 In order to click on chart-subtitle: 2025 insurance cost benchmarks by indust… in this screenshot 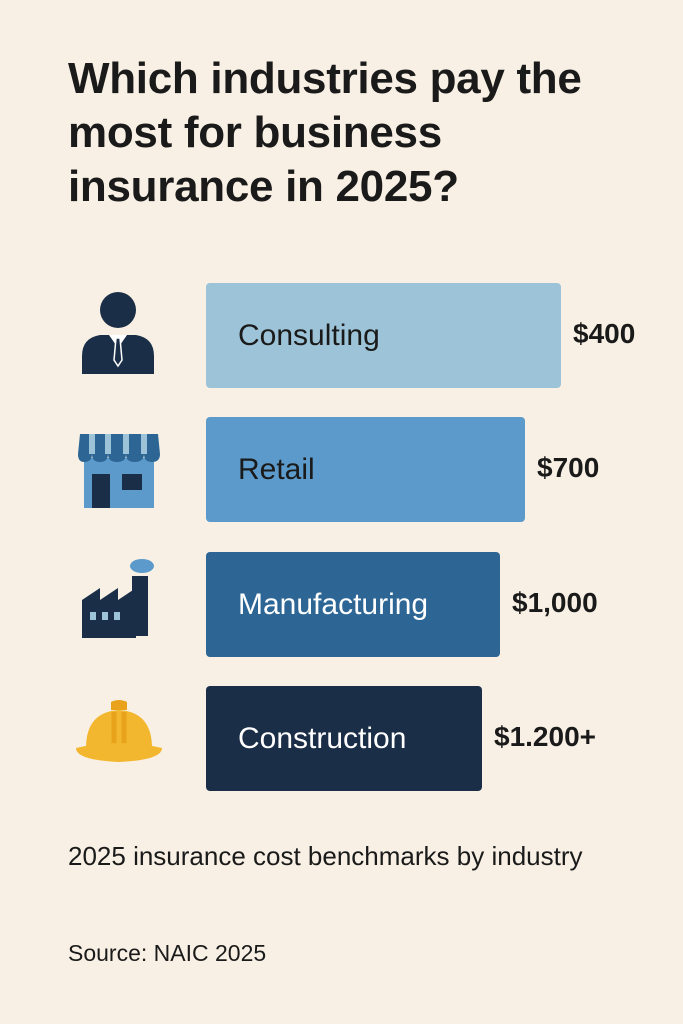, I will do `click(325, 856)`.